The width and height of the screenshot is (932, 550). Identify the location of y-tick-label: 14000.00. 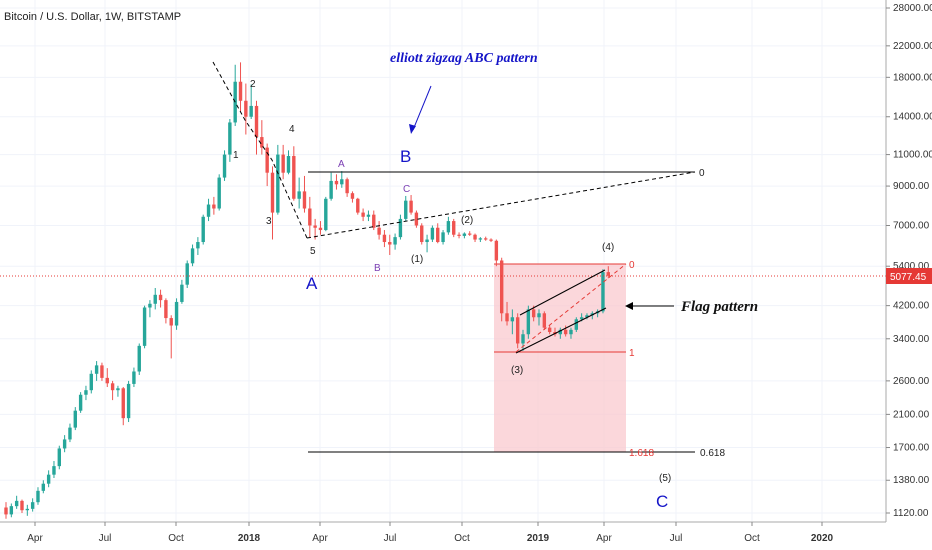
(912, 117).